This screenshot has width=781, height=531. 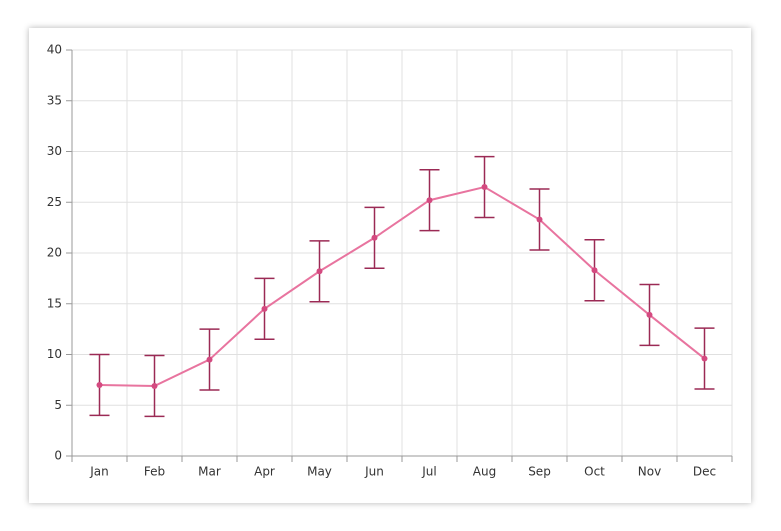 I want to click on y-tick-label: 35, so click(x=54, y=100).